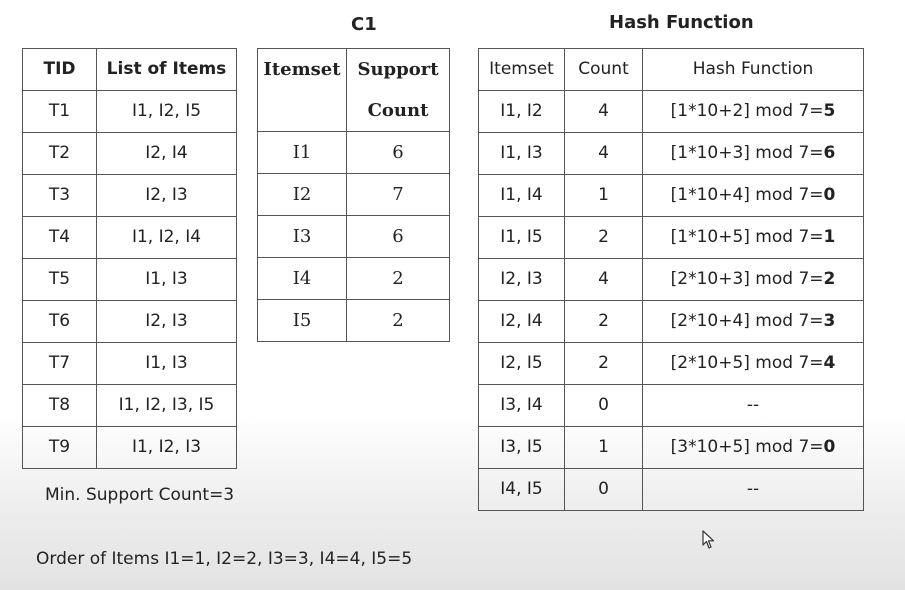 The width and height of the screenshot is (905, 590). I want to click on table-header-row: TID List of Items, so click(129, 69).